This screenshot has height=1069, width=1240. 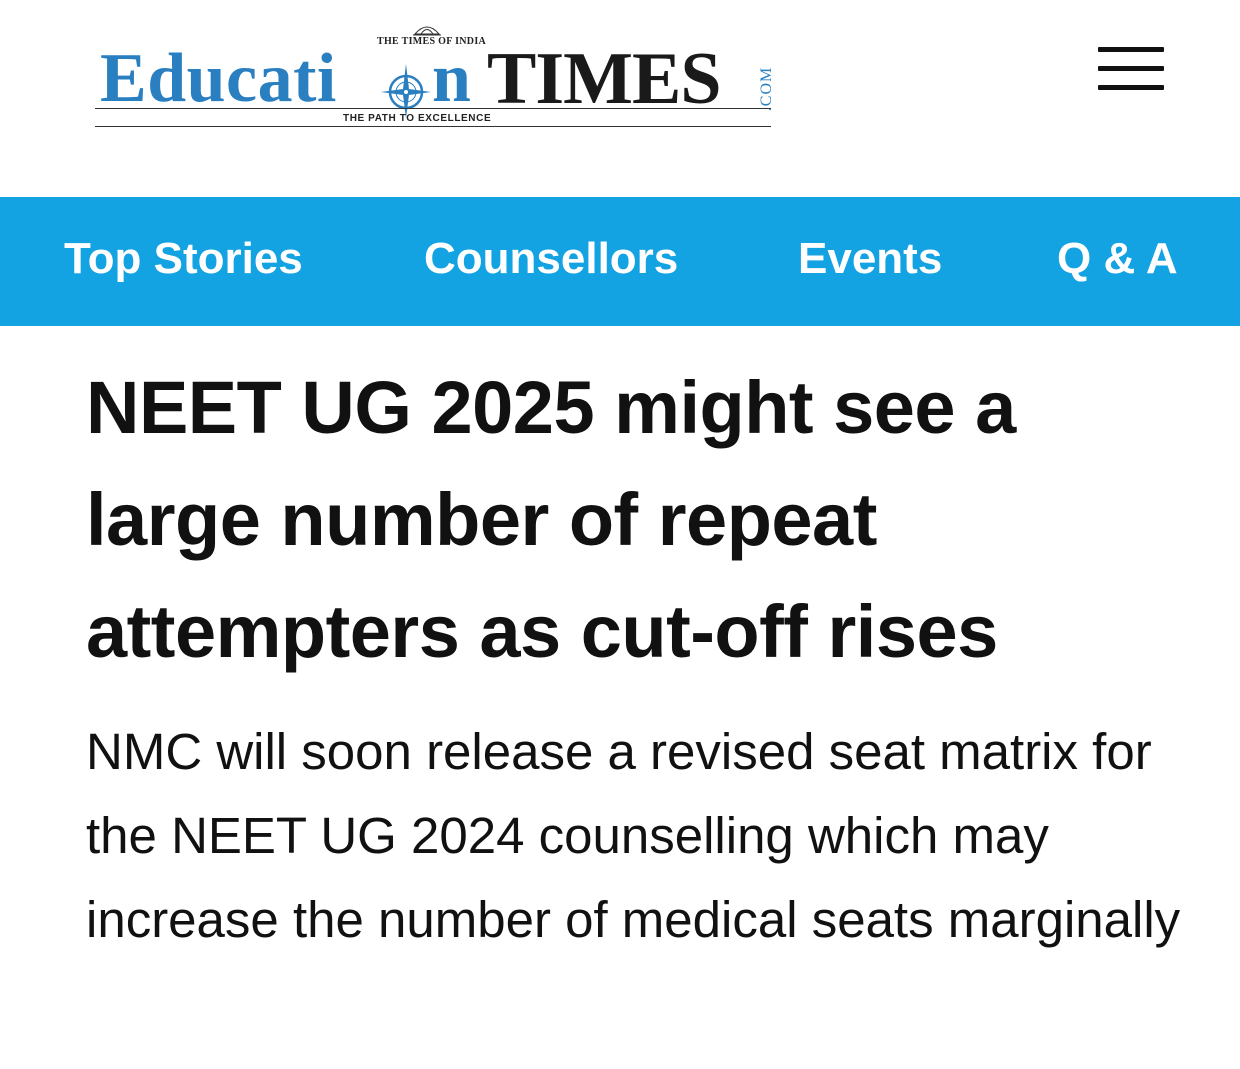 What do you see at coordinates (432, 41) in the screenshot?
I see `logo-publisher: THE TIMES OF INDIA` at bounding box center [432, 41].